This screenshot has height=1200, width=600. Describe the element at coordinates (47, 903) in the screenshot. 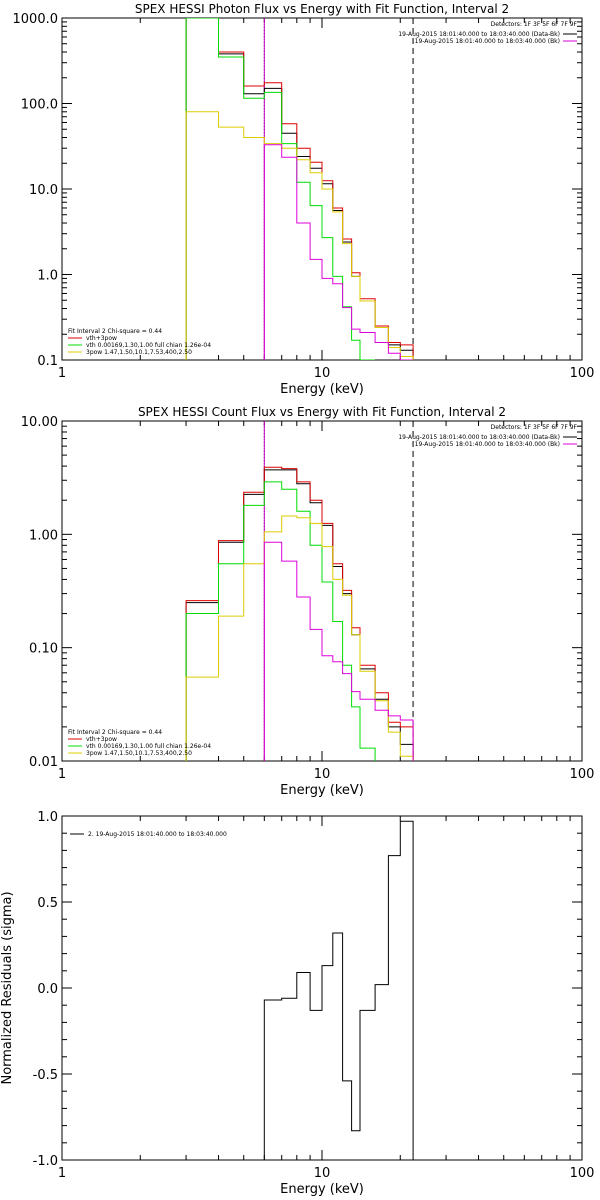

I see `y-tick-label: 0.5` at that location.